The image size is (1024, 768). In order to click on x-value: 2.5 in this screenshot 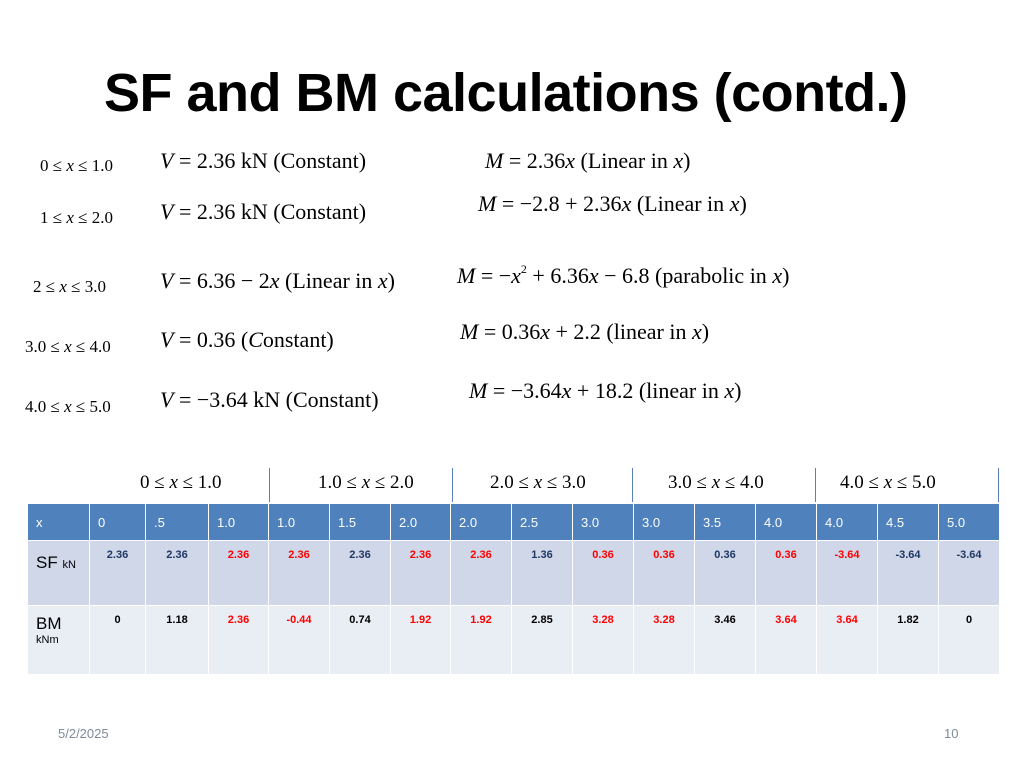, I will do `click(542, 522)`.